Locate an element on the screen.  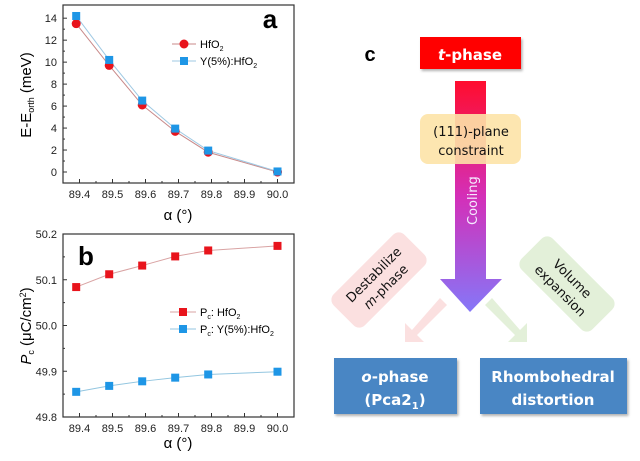
rhombohedral-box is located at coordinates (553, 386).